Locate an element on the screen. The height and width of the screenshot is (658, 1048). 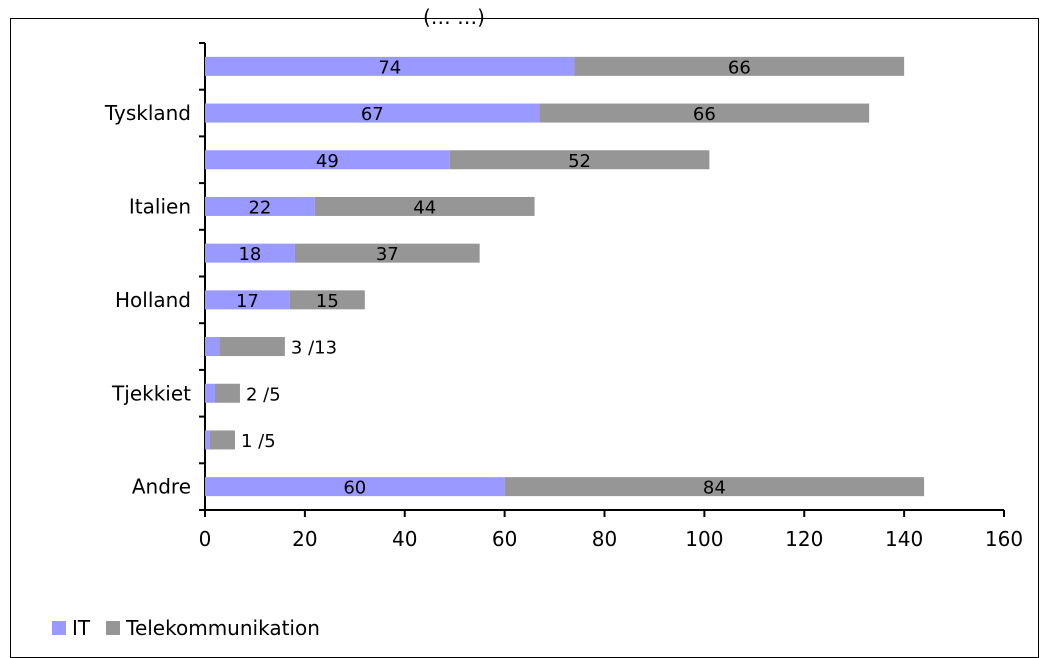
x-tick-label: 0 is located at coordinates (205, 539).